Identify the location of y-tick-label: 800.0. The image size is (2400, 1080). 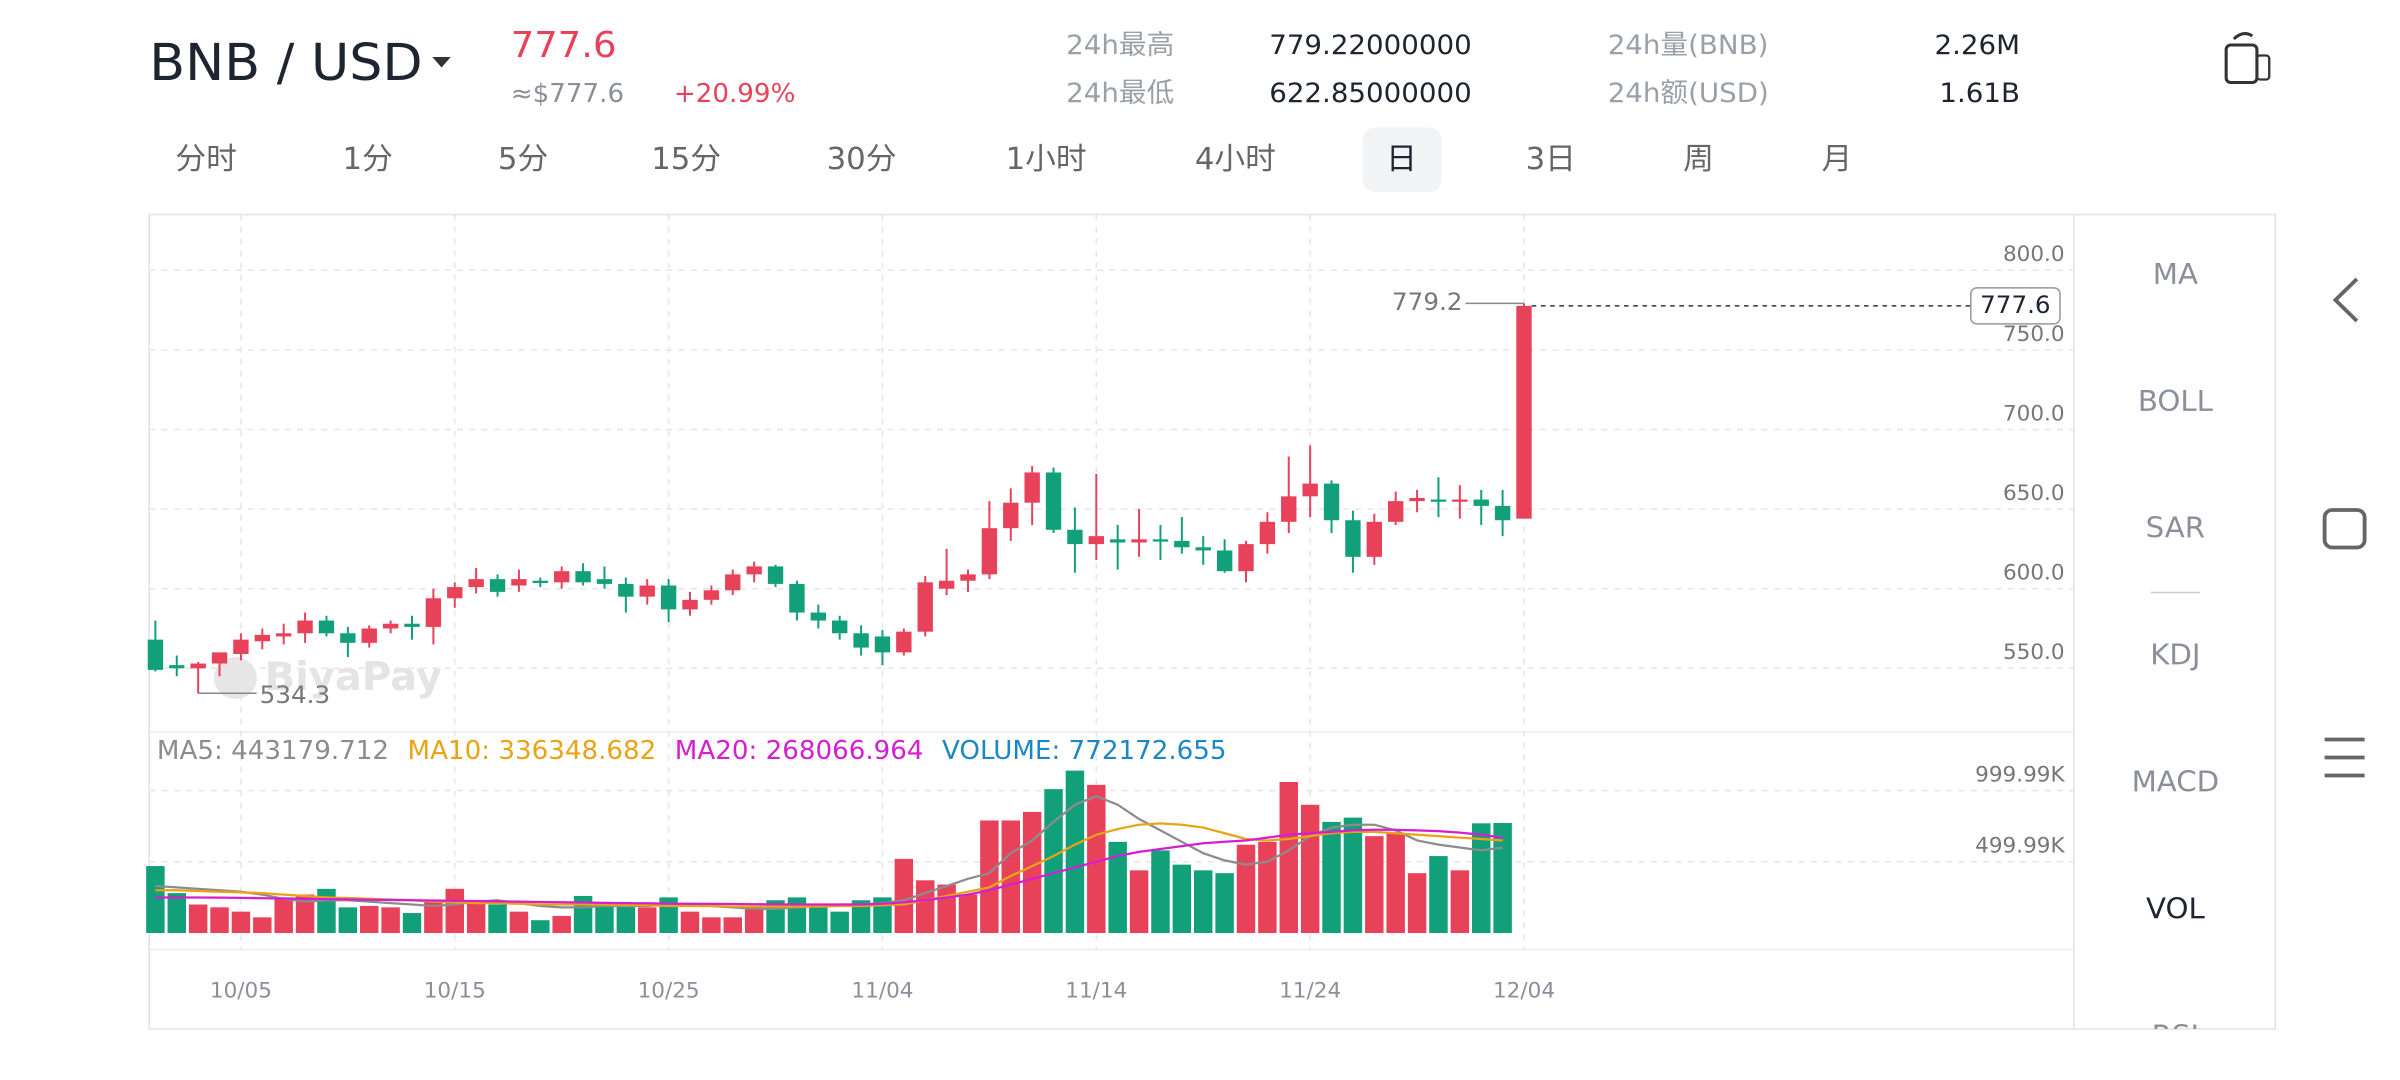
(2034, 254).